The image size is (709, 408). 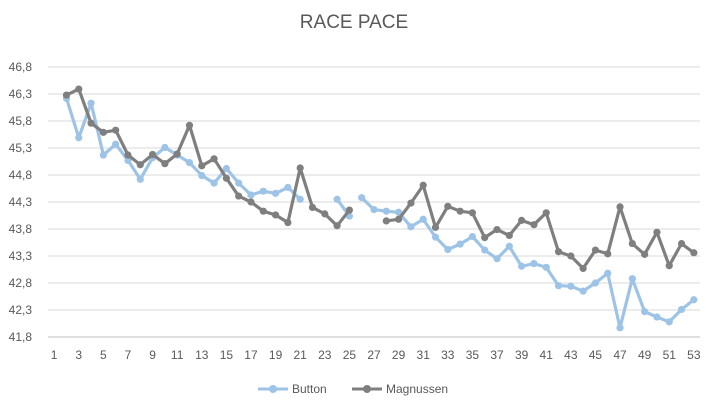 I want to click on legend-item-magnussen: Magnussen, so click(x=400, y=389).